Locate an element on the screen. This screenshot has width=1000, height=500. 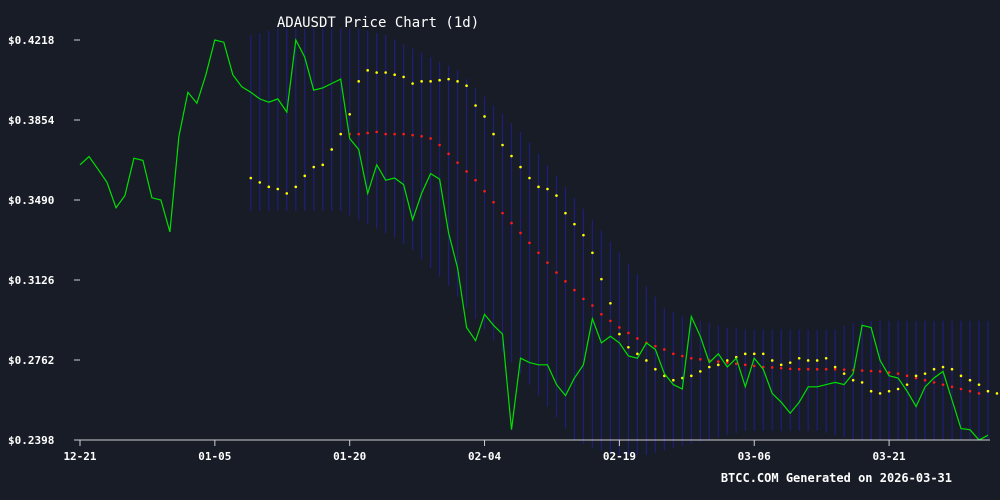
x-tick-label: 03-21 is located at coordinates (889, 456).